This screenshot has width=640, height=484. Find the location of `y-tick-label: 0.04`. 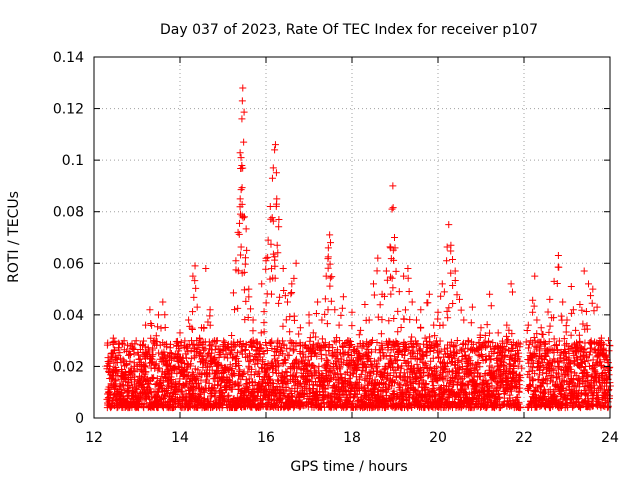

y-tick-label: 0.04 is located at coordinates (68, 316).